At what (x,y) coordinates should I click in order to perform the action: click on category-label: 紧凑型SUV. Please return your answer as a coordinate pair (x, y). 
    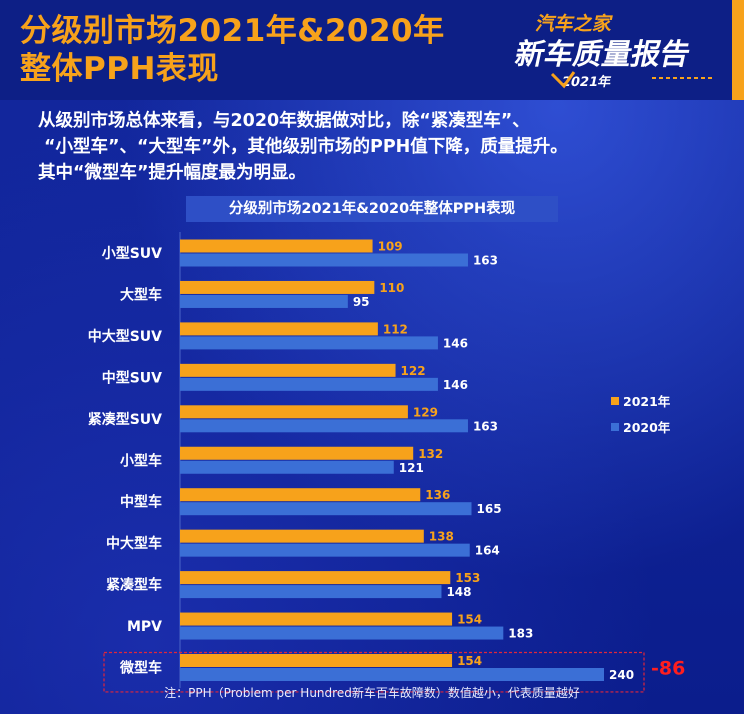
    Looking at the image, I should click on (125, 419).